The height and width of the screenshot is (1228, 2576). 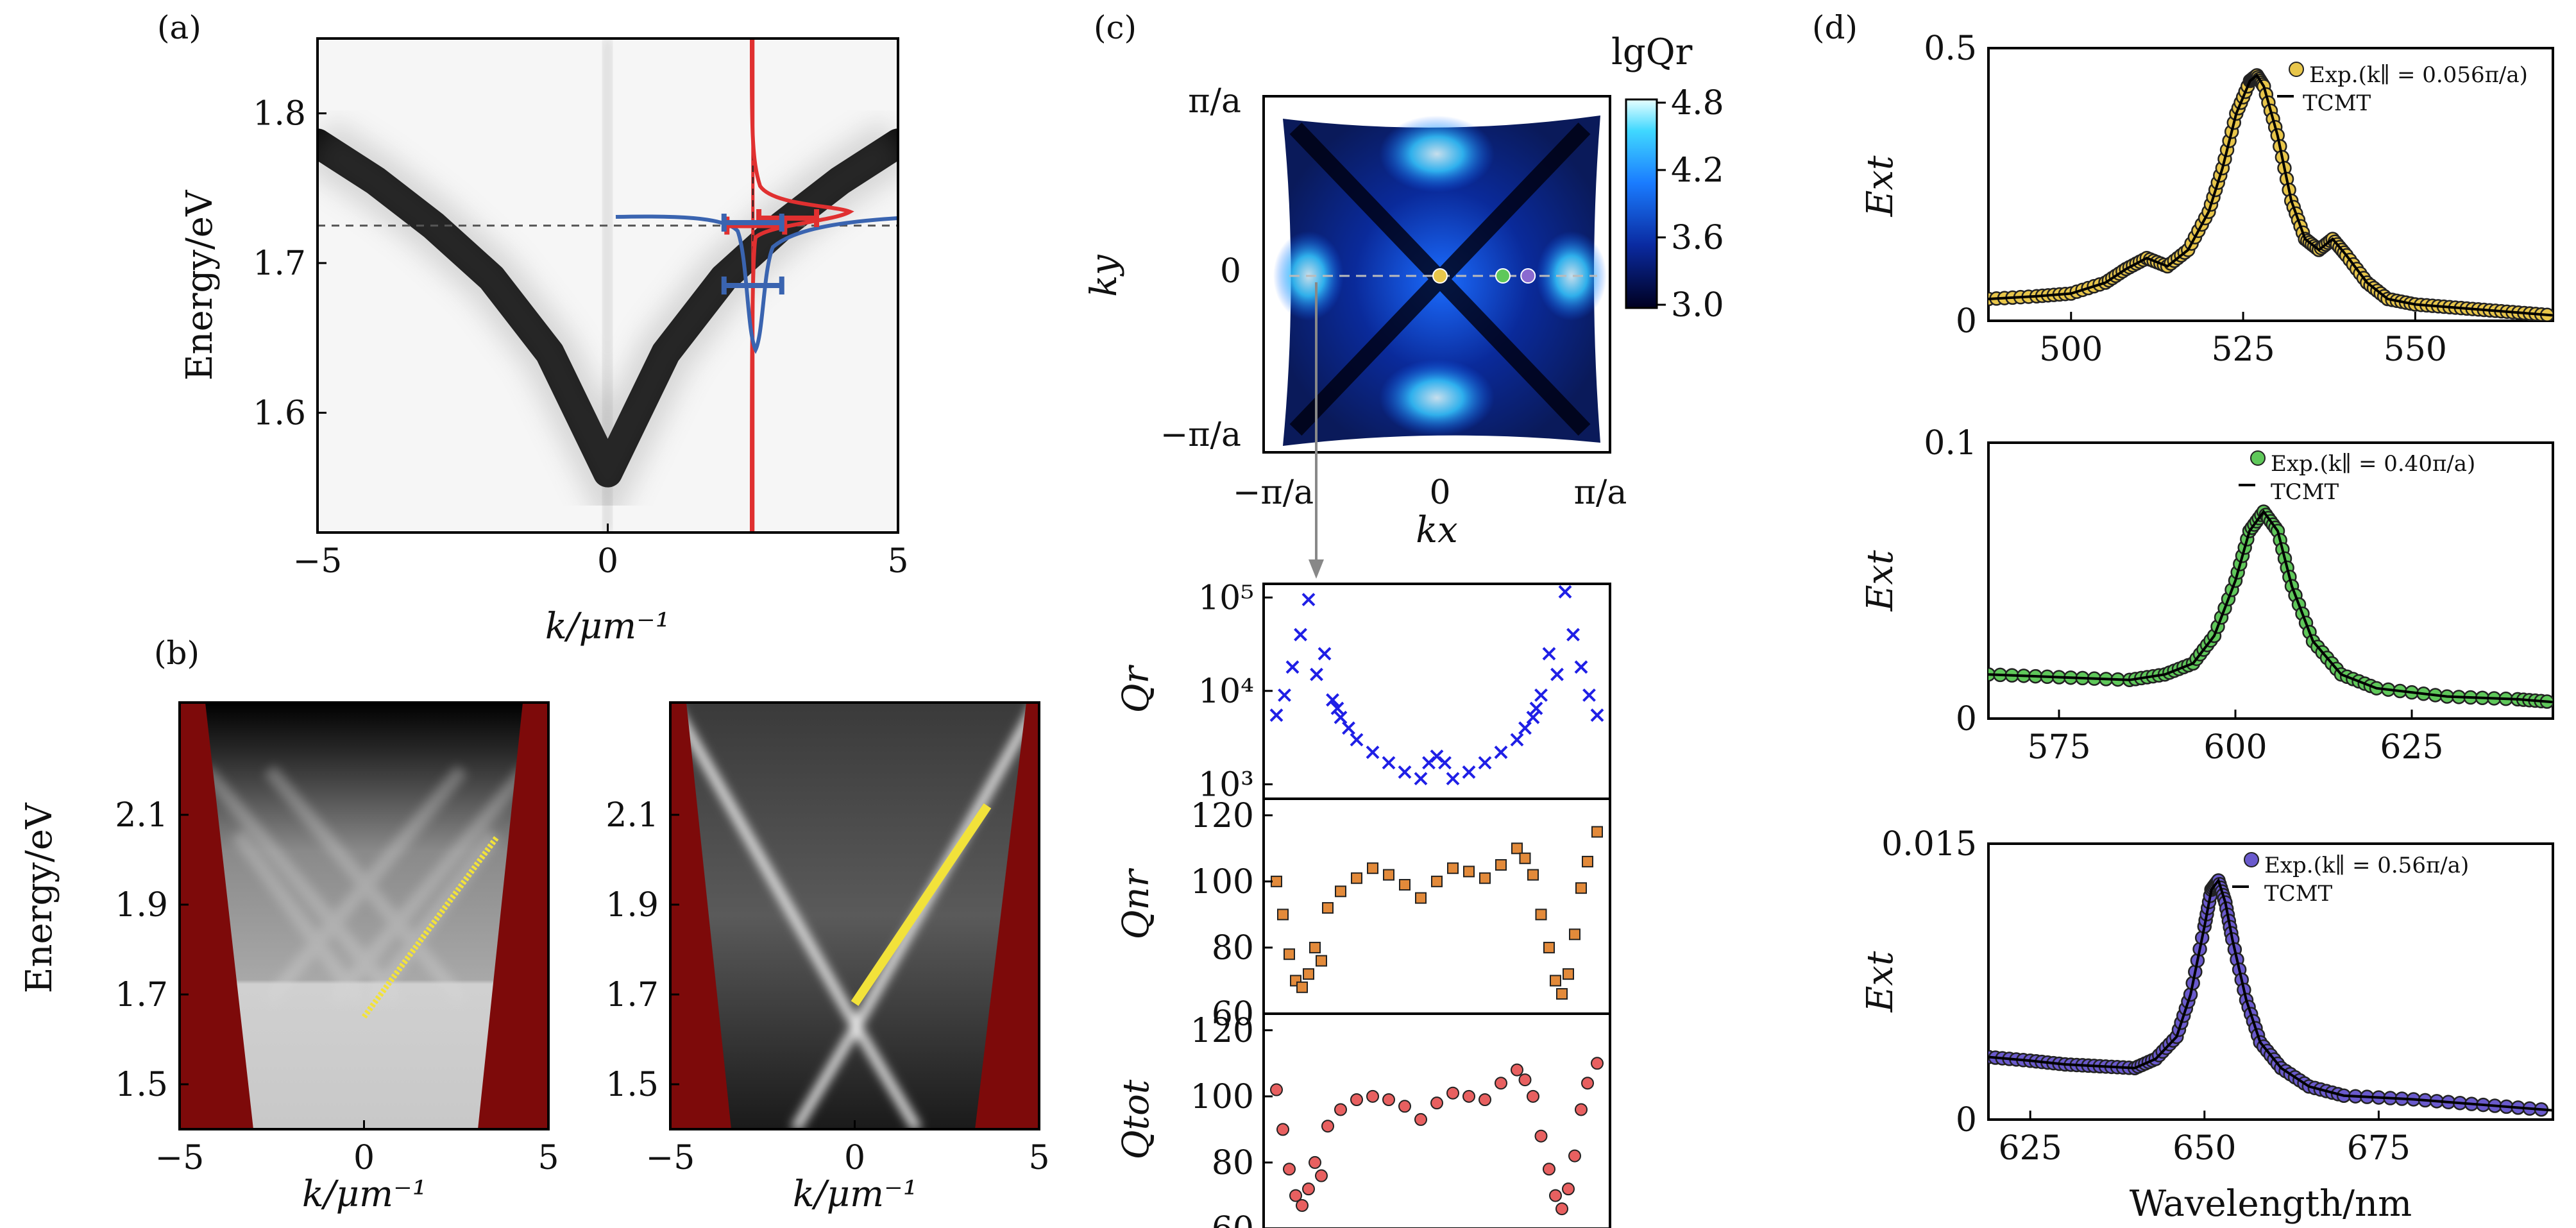 I want to click on panel-b-right-mask-left, so click(x=700, y=916).